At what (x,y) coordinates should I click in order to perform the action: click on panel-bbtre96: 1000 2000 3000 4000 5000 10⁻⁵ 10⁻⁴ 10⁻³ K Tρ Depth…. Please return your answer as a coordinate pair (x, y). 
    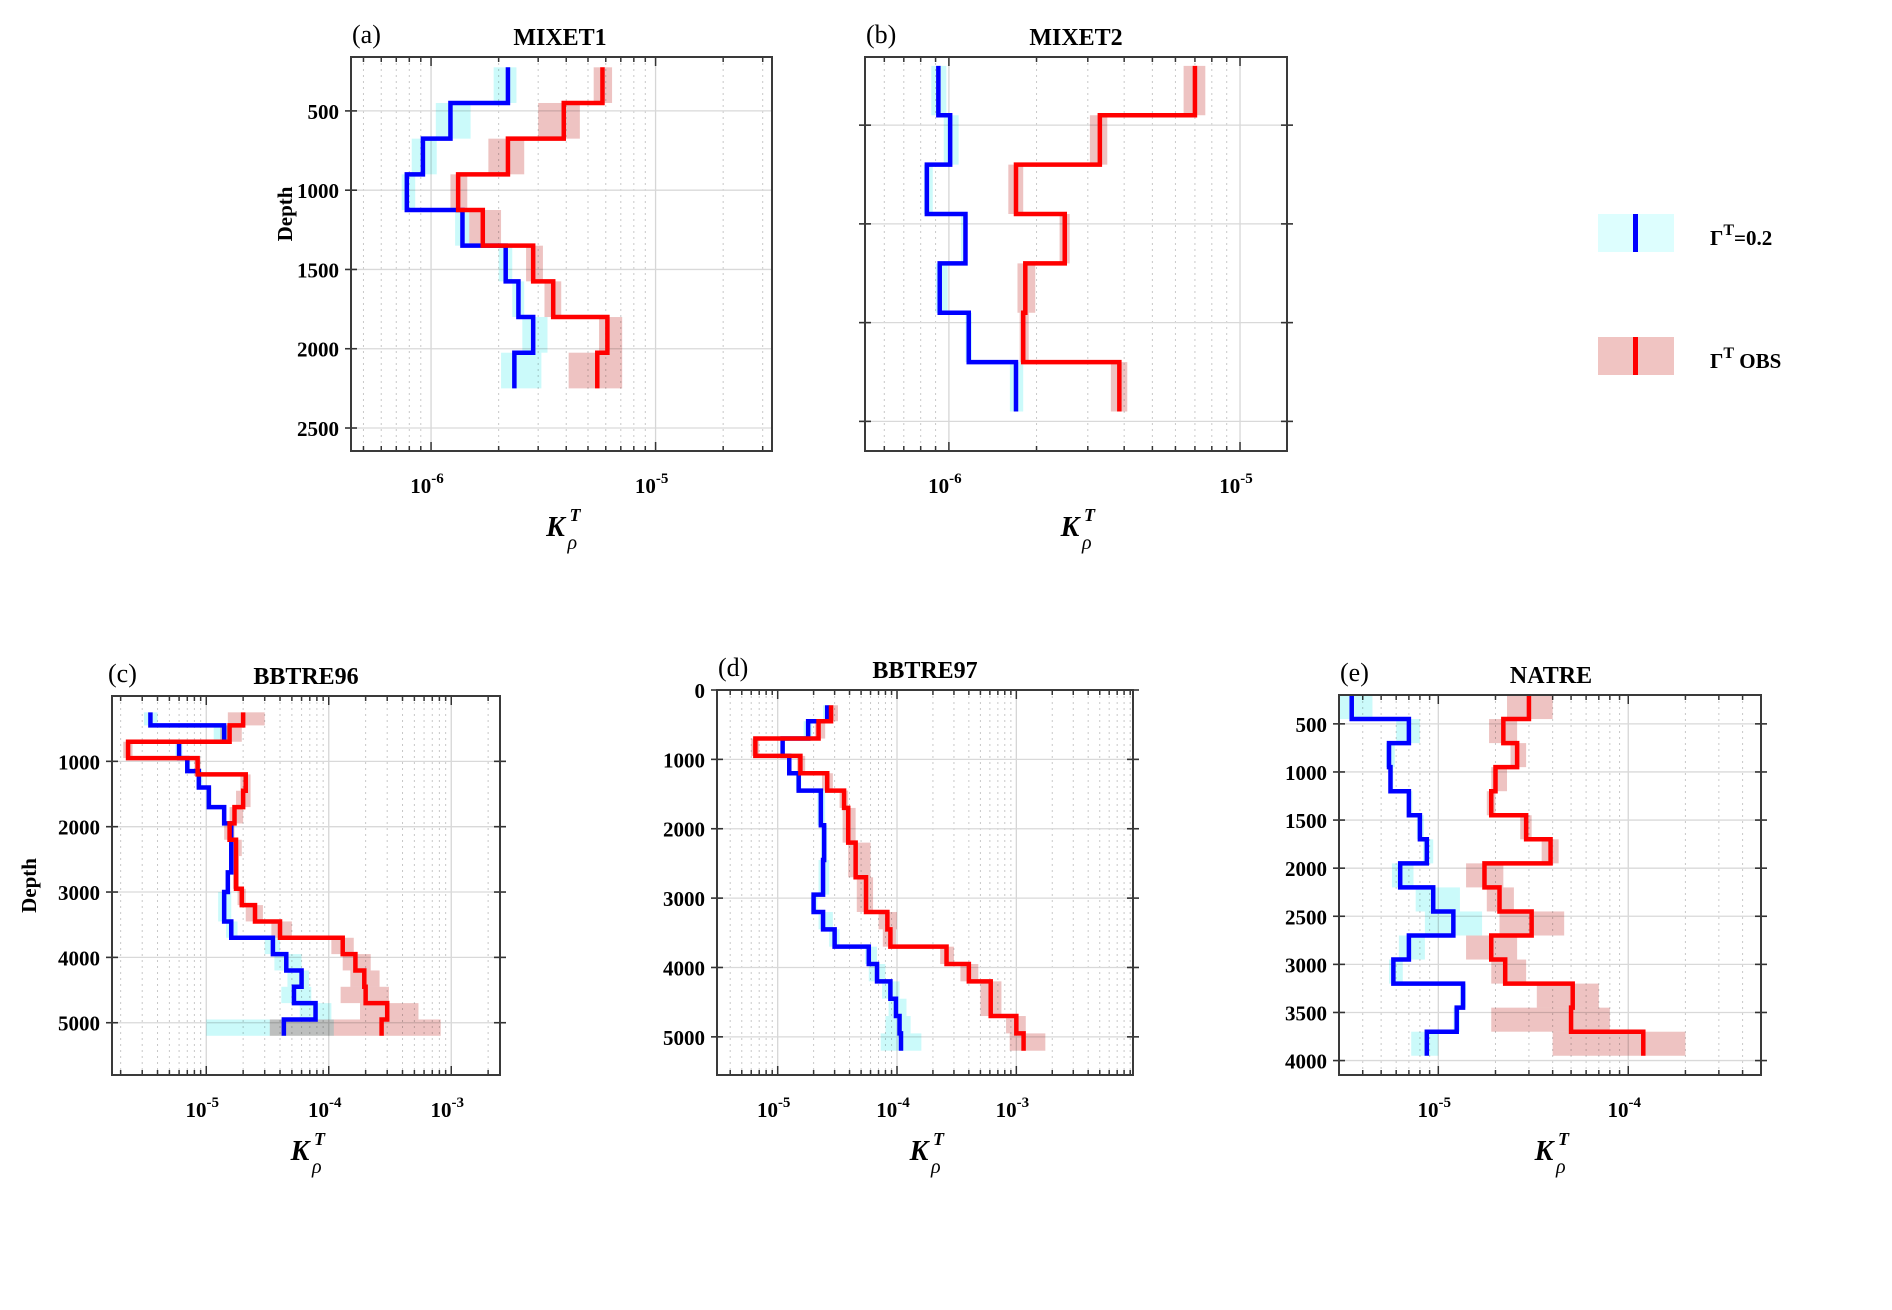
    Looking at the image, I should click on (261, 918).